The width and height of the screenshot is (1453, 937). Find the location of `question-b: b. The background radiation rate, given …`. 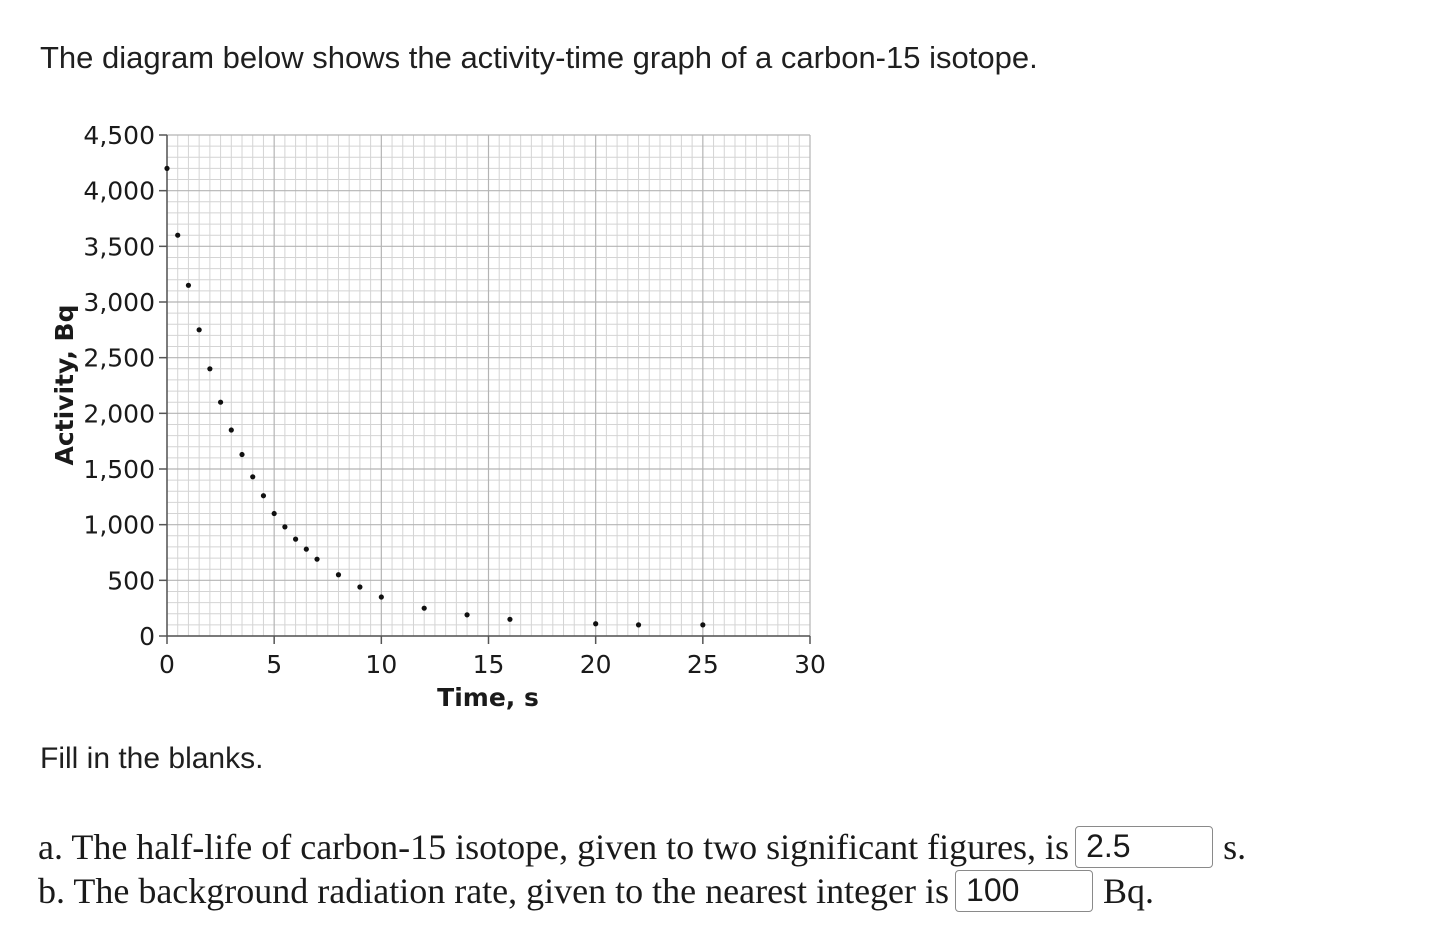

question-b: b. The background radiation rate, given … is located at coordinates (596, 891).